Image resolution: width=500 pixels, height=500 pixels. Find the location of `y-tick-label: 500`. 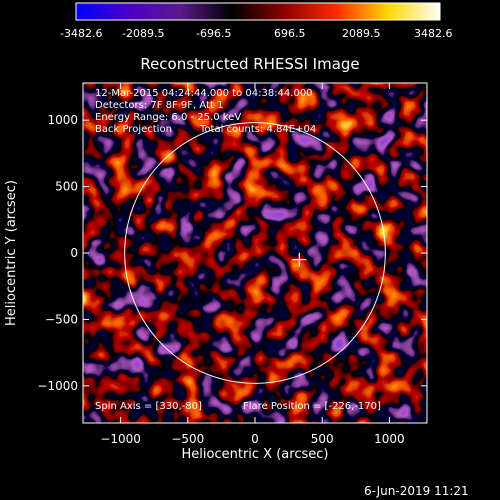

y-tick-label: 500 is located at coordinates (66, 187).